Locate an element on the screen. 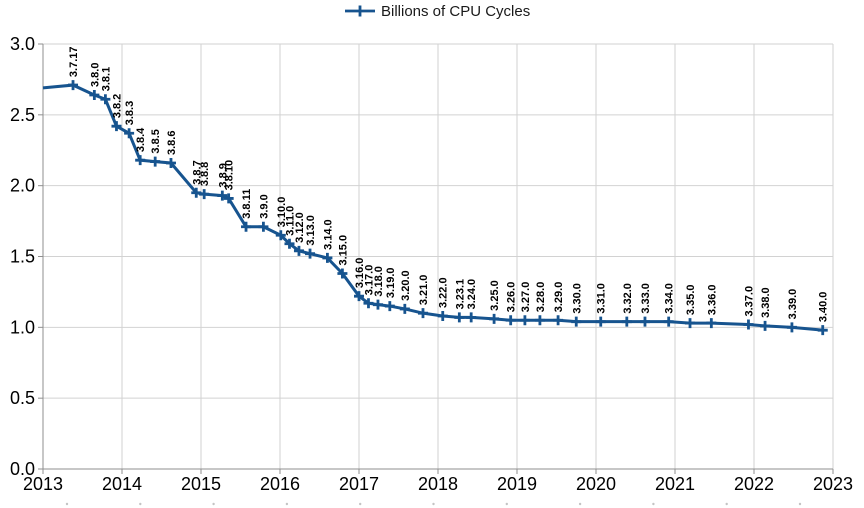 This screenshot has height=508, width=864. point-label: 3.23.1 is located at coordinates (460, 294).